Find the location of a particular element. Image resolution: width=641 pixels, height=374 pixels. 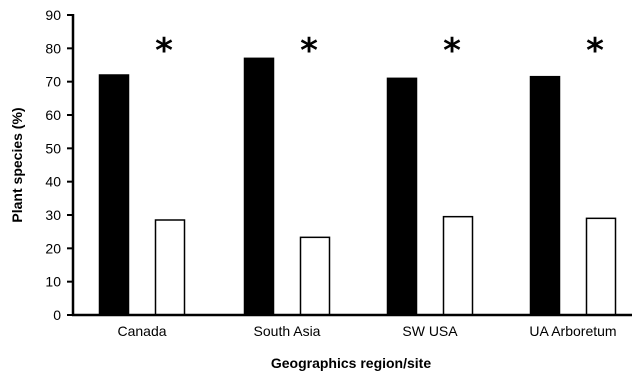

y-tick-label: 50 is located at coordinates (53, 148).